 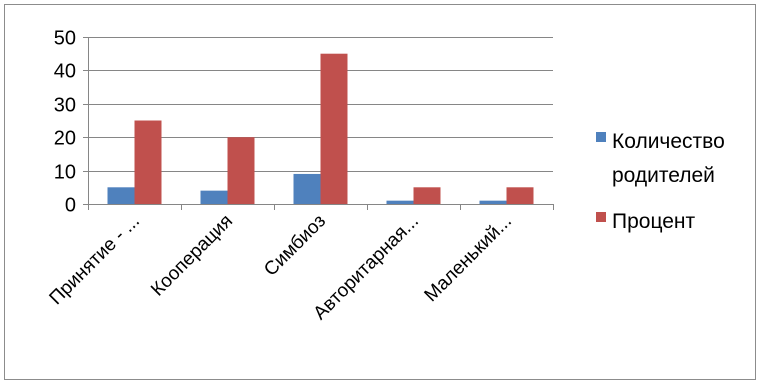 I want to click on y-tick-label: 10, so click(x=65, y=173).